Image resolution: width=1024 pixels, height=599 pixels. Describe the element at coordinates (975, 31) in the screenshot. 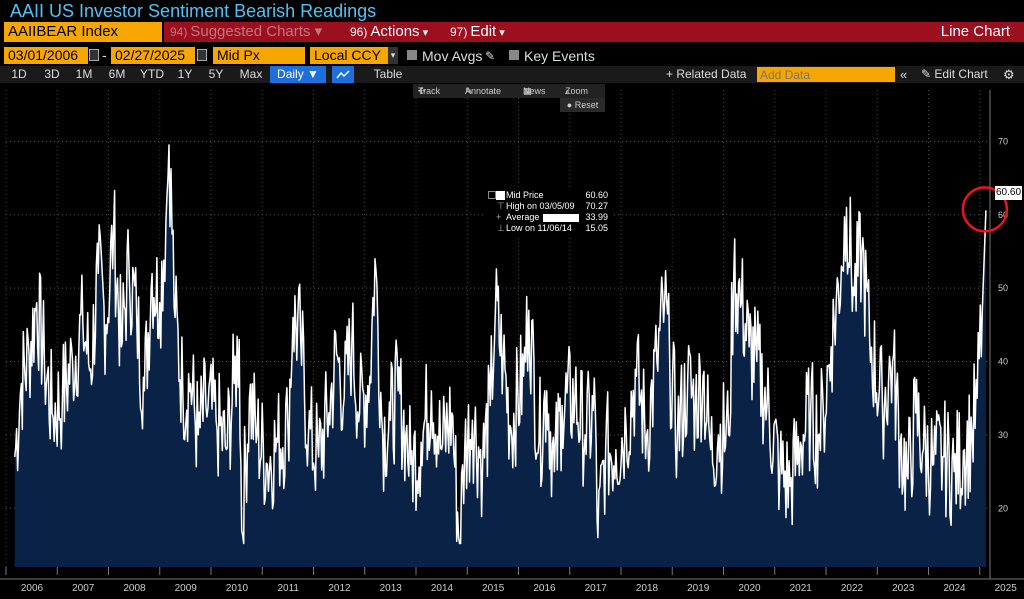

I see `chart-type-label: Line Chart` at that location.